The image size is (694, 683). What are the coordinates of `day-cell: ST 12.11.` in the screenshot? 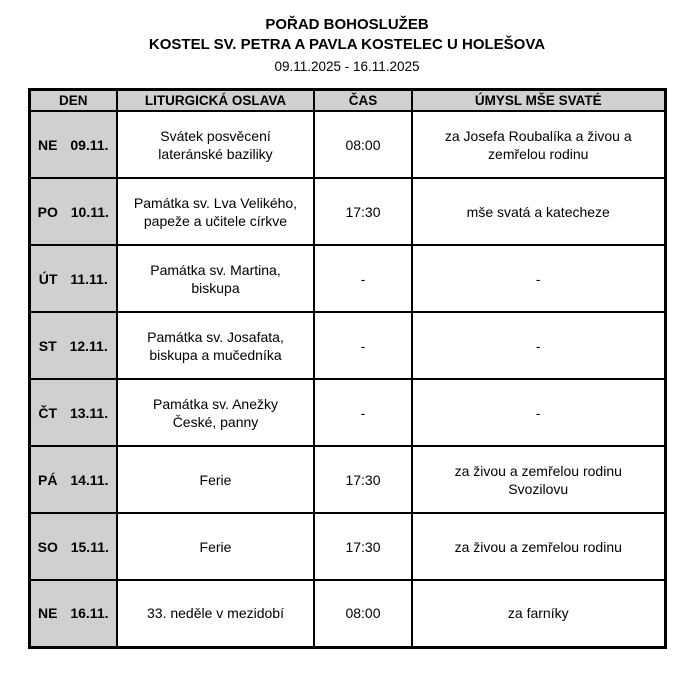 It's located at (73, 346).